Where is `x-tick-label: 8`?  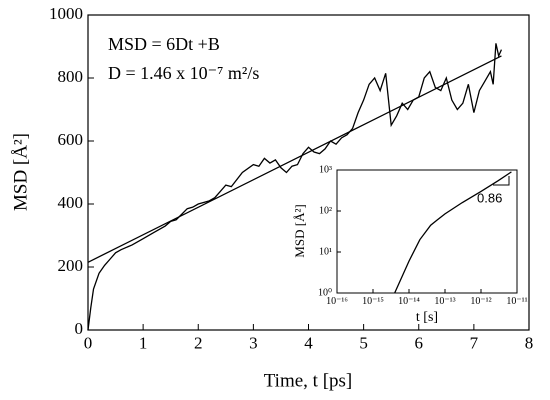
x-tick-label: 8 is located at coordinates (529, 342).